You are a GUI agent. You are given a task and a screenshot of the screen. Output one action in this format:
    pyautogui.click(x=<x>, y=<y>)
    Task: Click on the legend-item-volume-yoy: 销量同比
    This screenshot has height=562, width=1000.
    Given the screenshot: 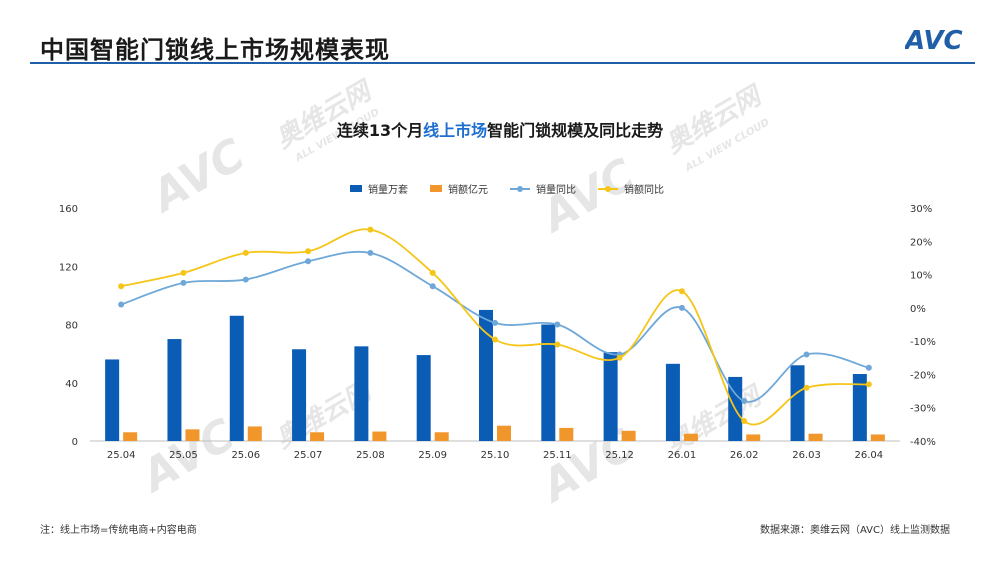 What is the action you would take?
    pyautogui.click(x=543, y=188)
    